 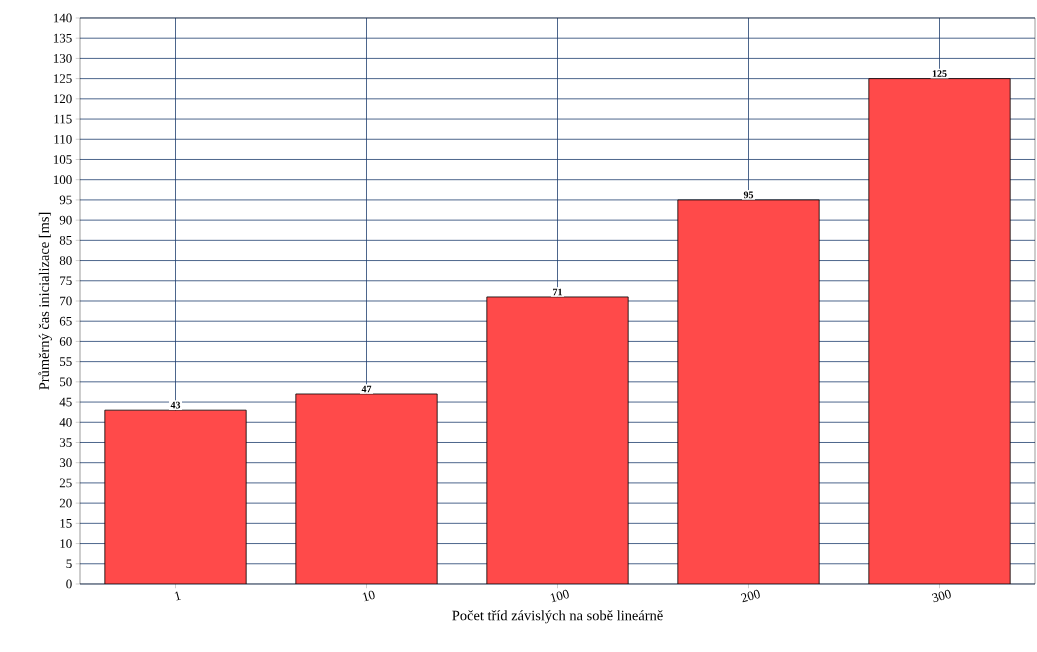 I want to click on x-tick-label: 1, so click(x=178, y=596).